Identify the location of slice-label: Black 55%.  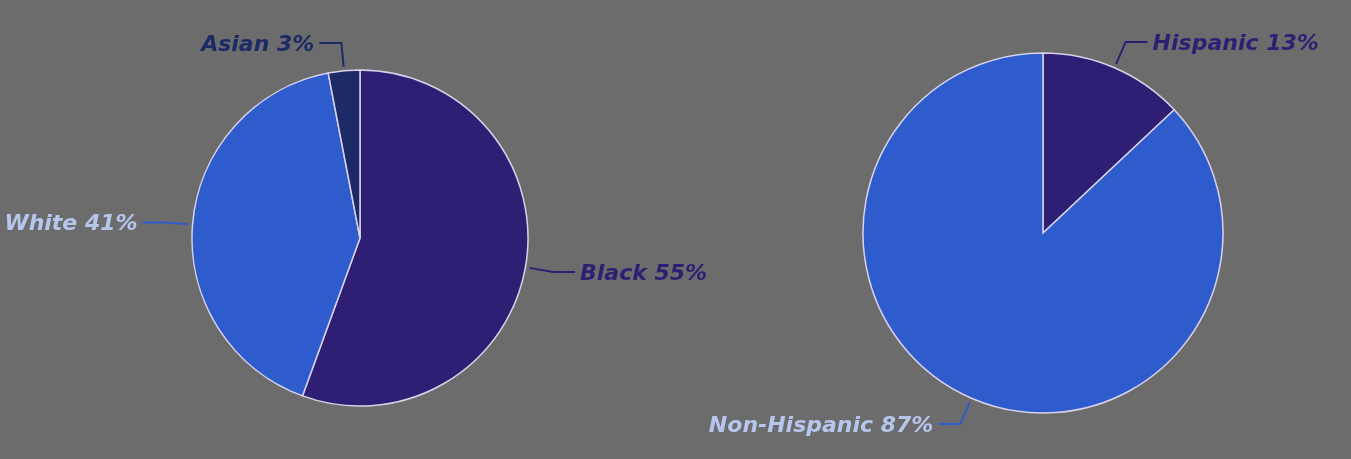
(644, 272).